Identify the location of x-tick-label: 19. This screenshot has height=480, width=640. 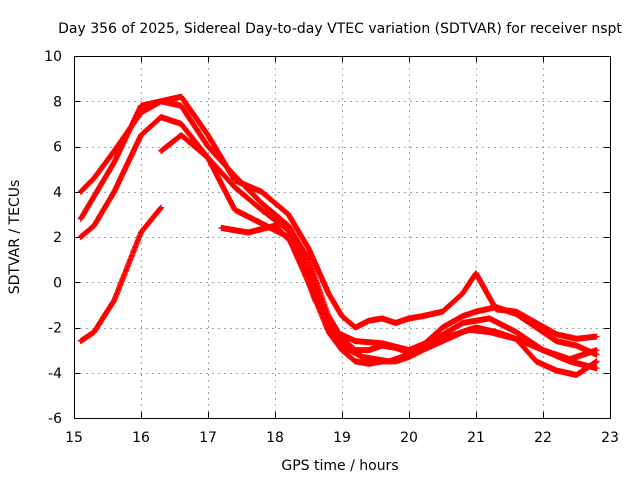
(342, 438).